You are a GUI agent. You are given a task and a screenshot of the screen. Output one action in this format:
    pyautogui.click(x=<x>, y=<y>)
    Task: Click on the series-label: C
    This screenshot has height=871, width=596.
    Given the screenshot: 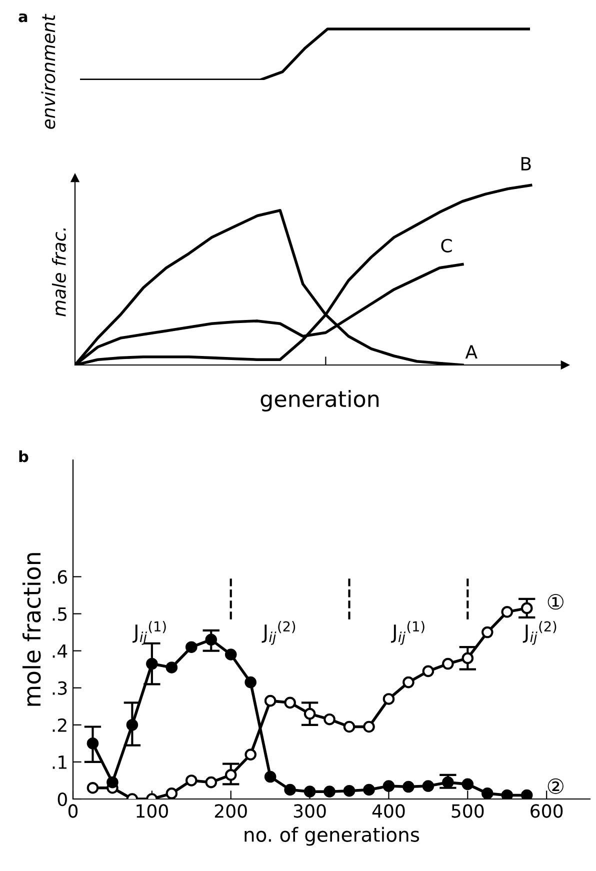 What is the action you would take?
    pyautogui.click(x=446, y=245)
    